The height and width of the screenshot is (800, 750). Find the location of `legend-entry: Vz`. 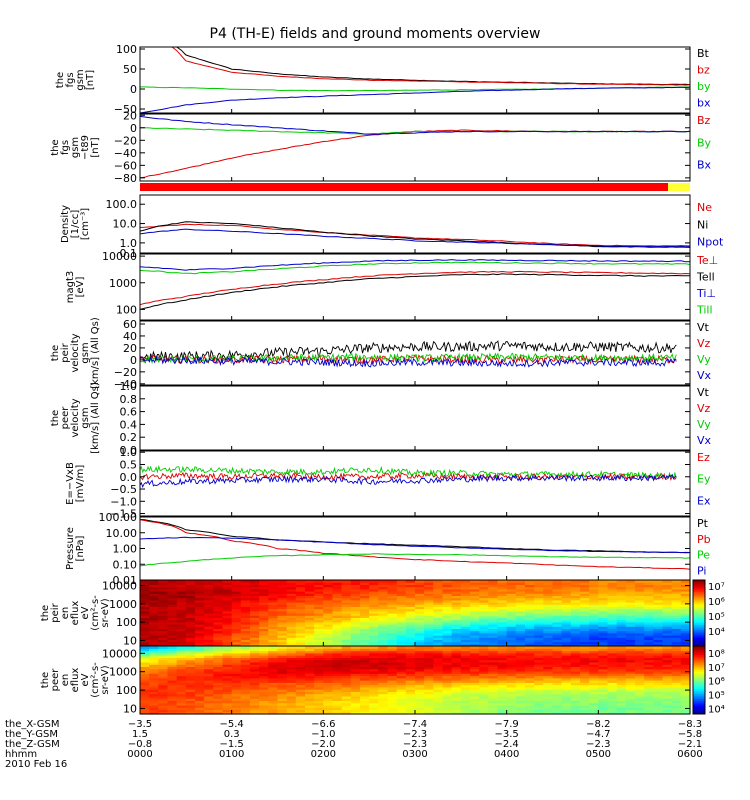

legend-entry: Vz is located at coordinates (704, 343).